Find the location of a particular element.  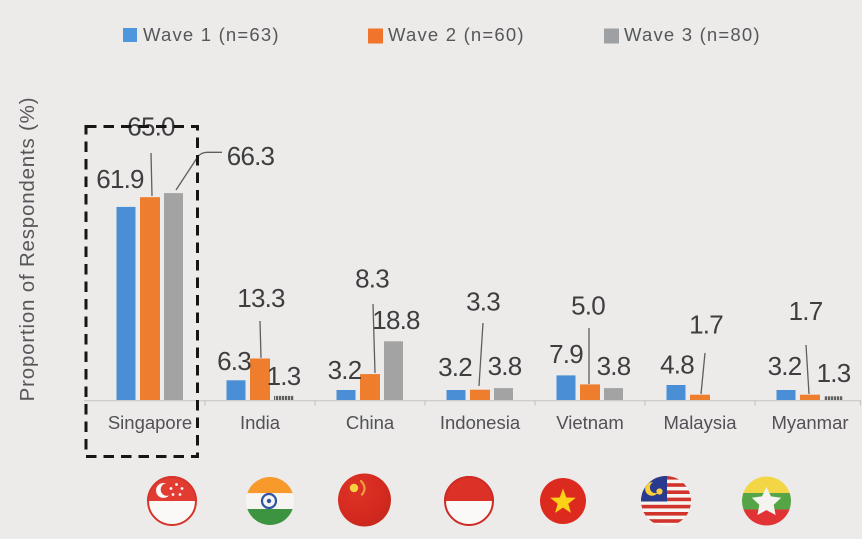

svg-text: 7.9 is located at coordinates (566, 354).